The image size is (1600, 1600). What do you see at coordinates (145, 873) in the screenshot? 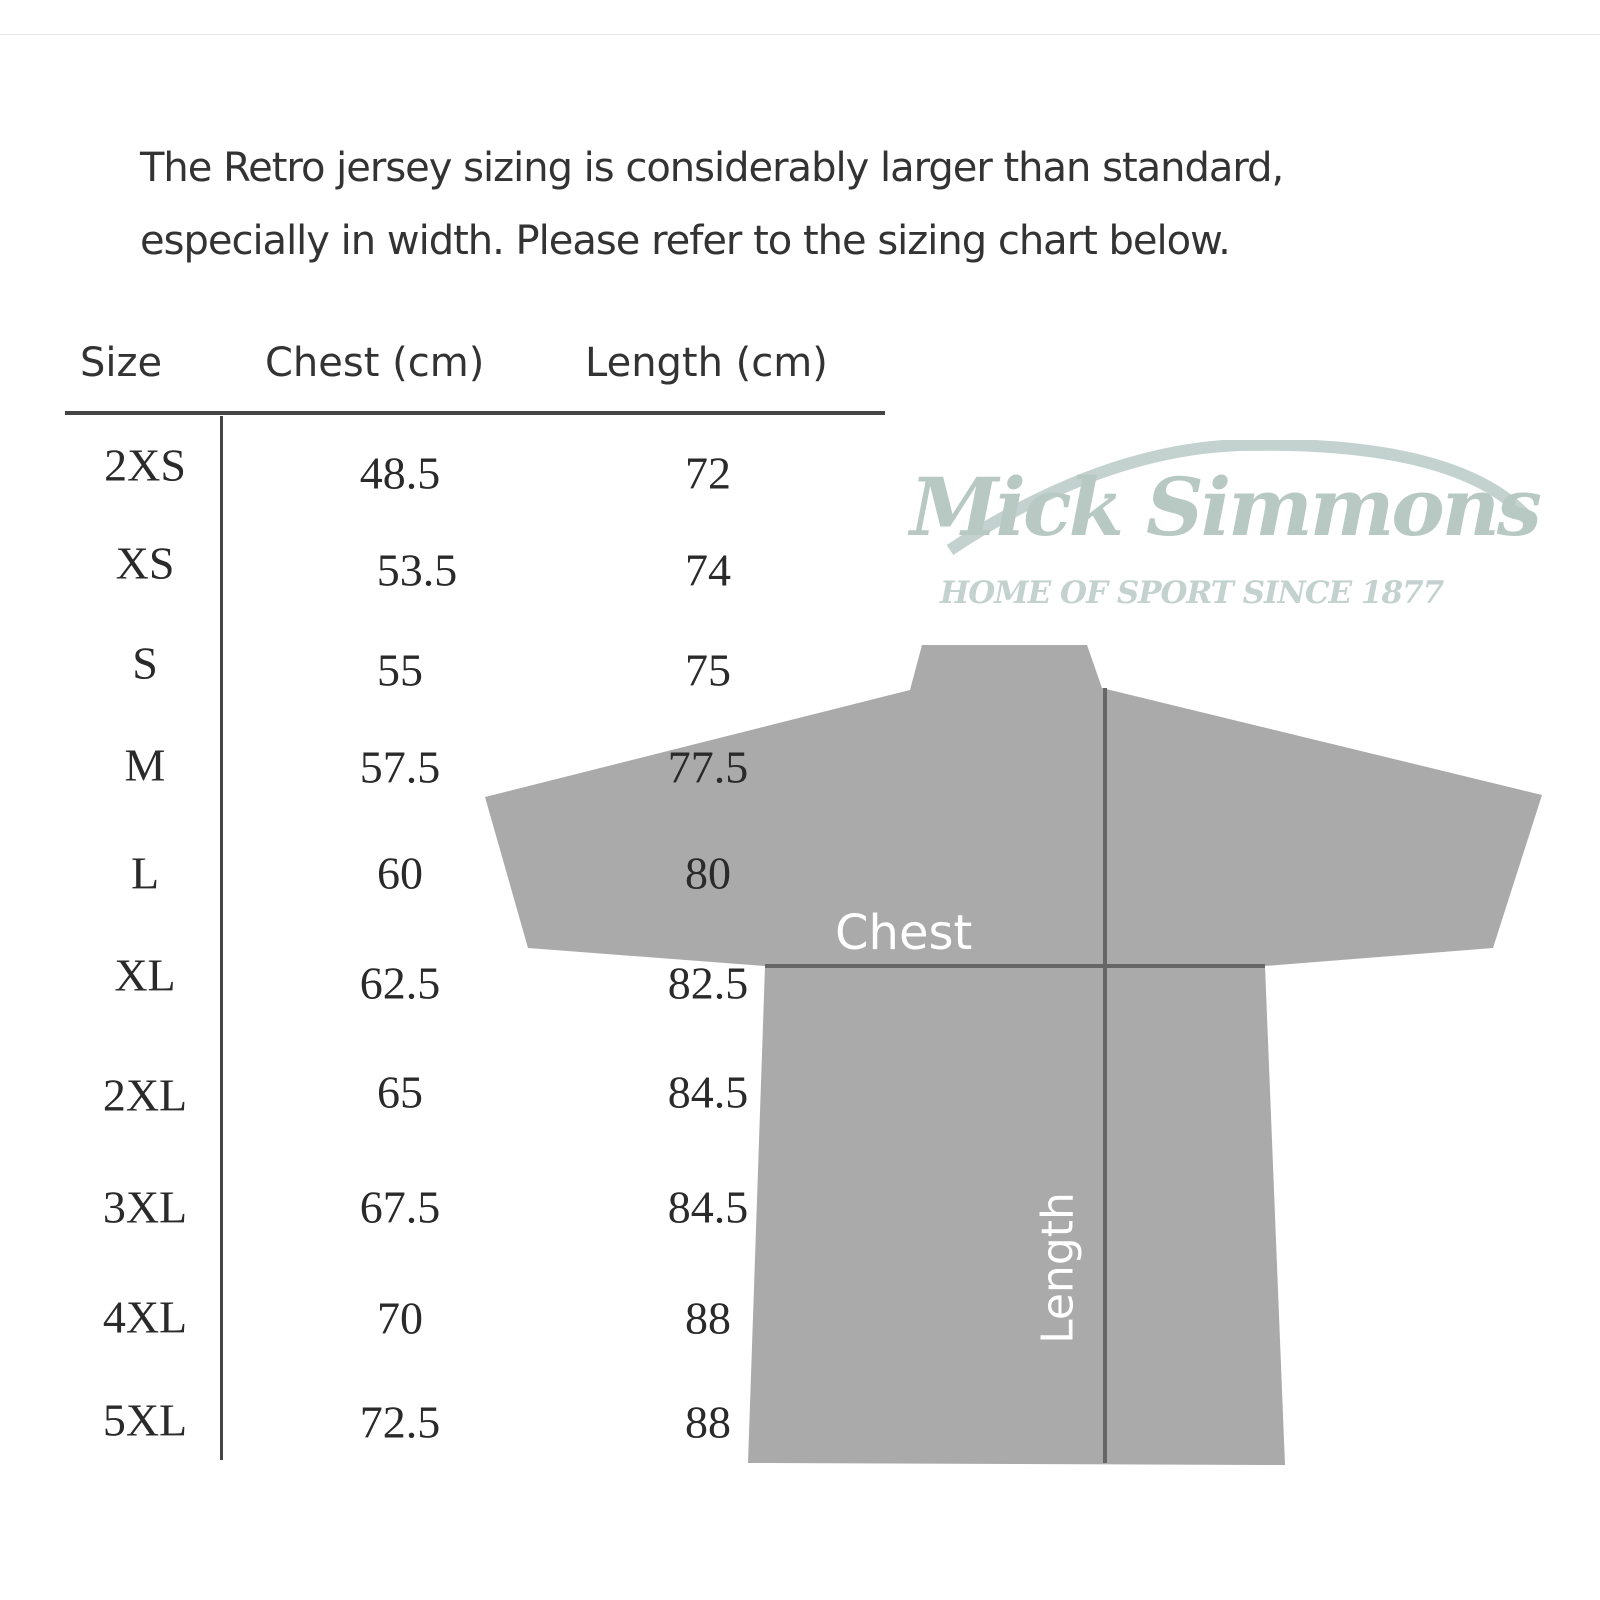
I see `cell-size: L` at bounding box center [145, 873].